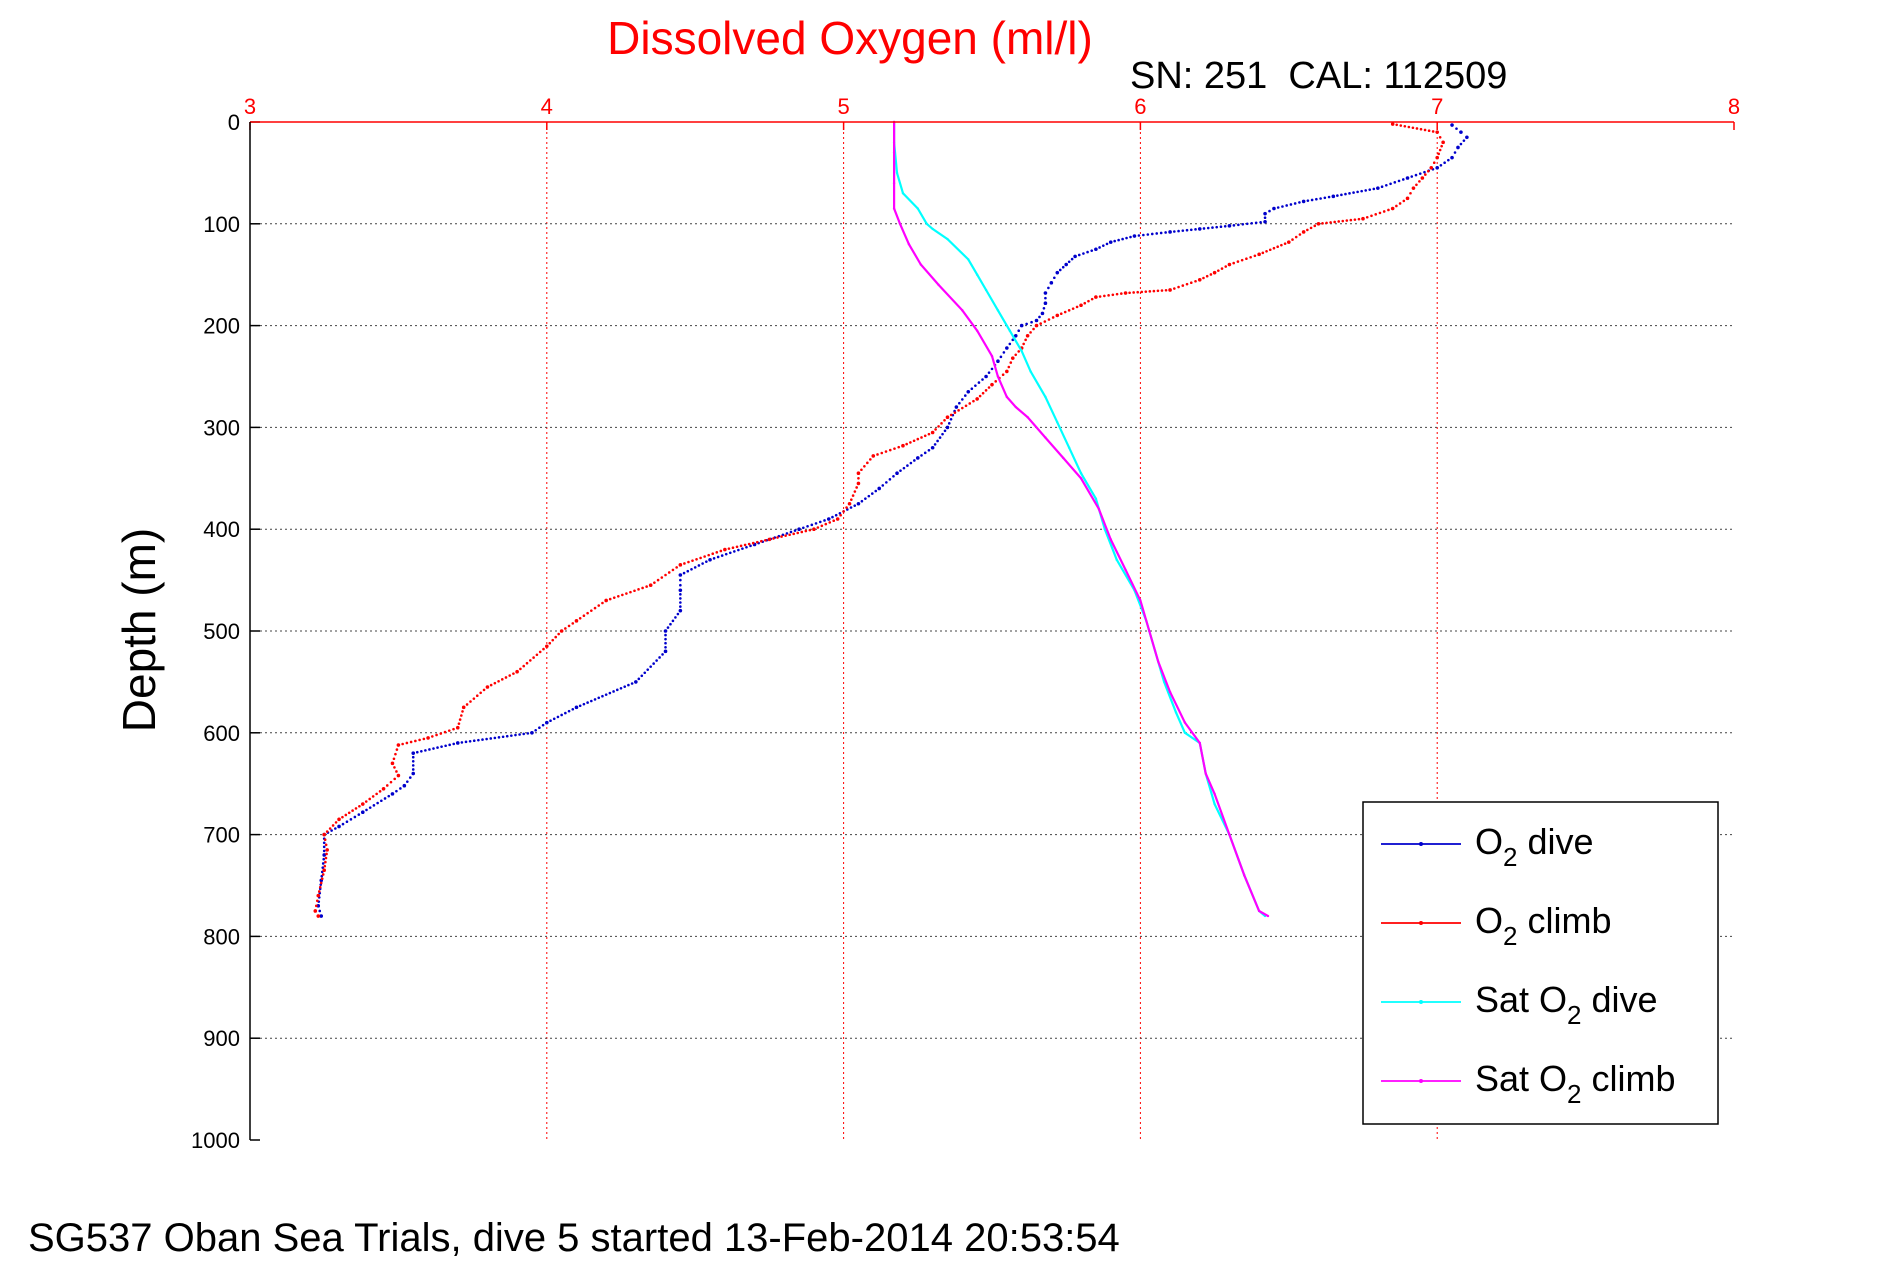 The image size is (1891, 1262). Describe the element at coordinates (221, 1038) in the screenshot. I see `y-tick-label: 900` at that location.